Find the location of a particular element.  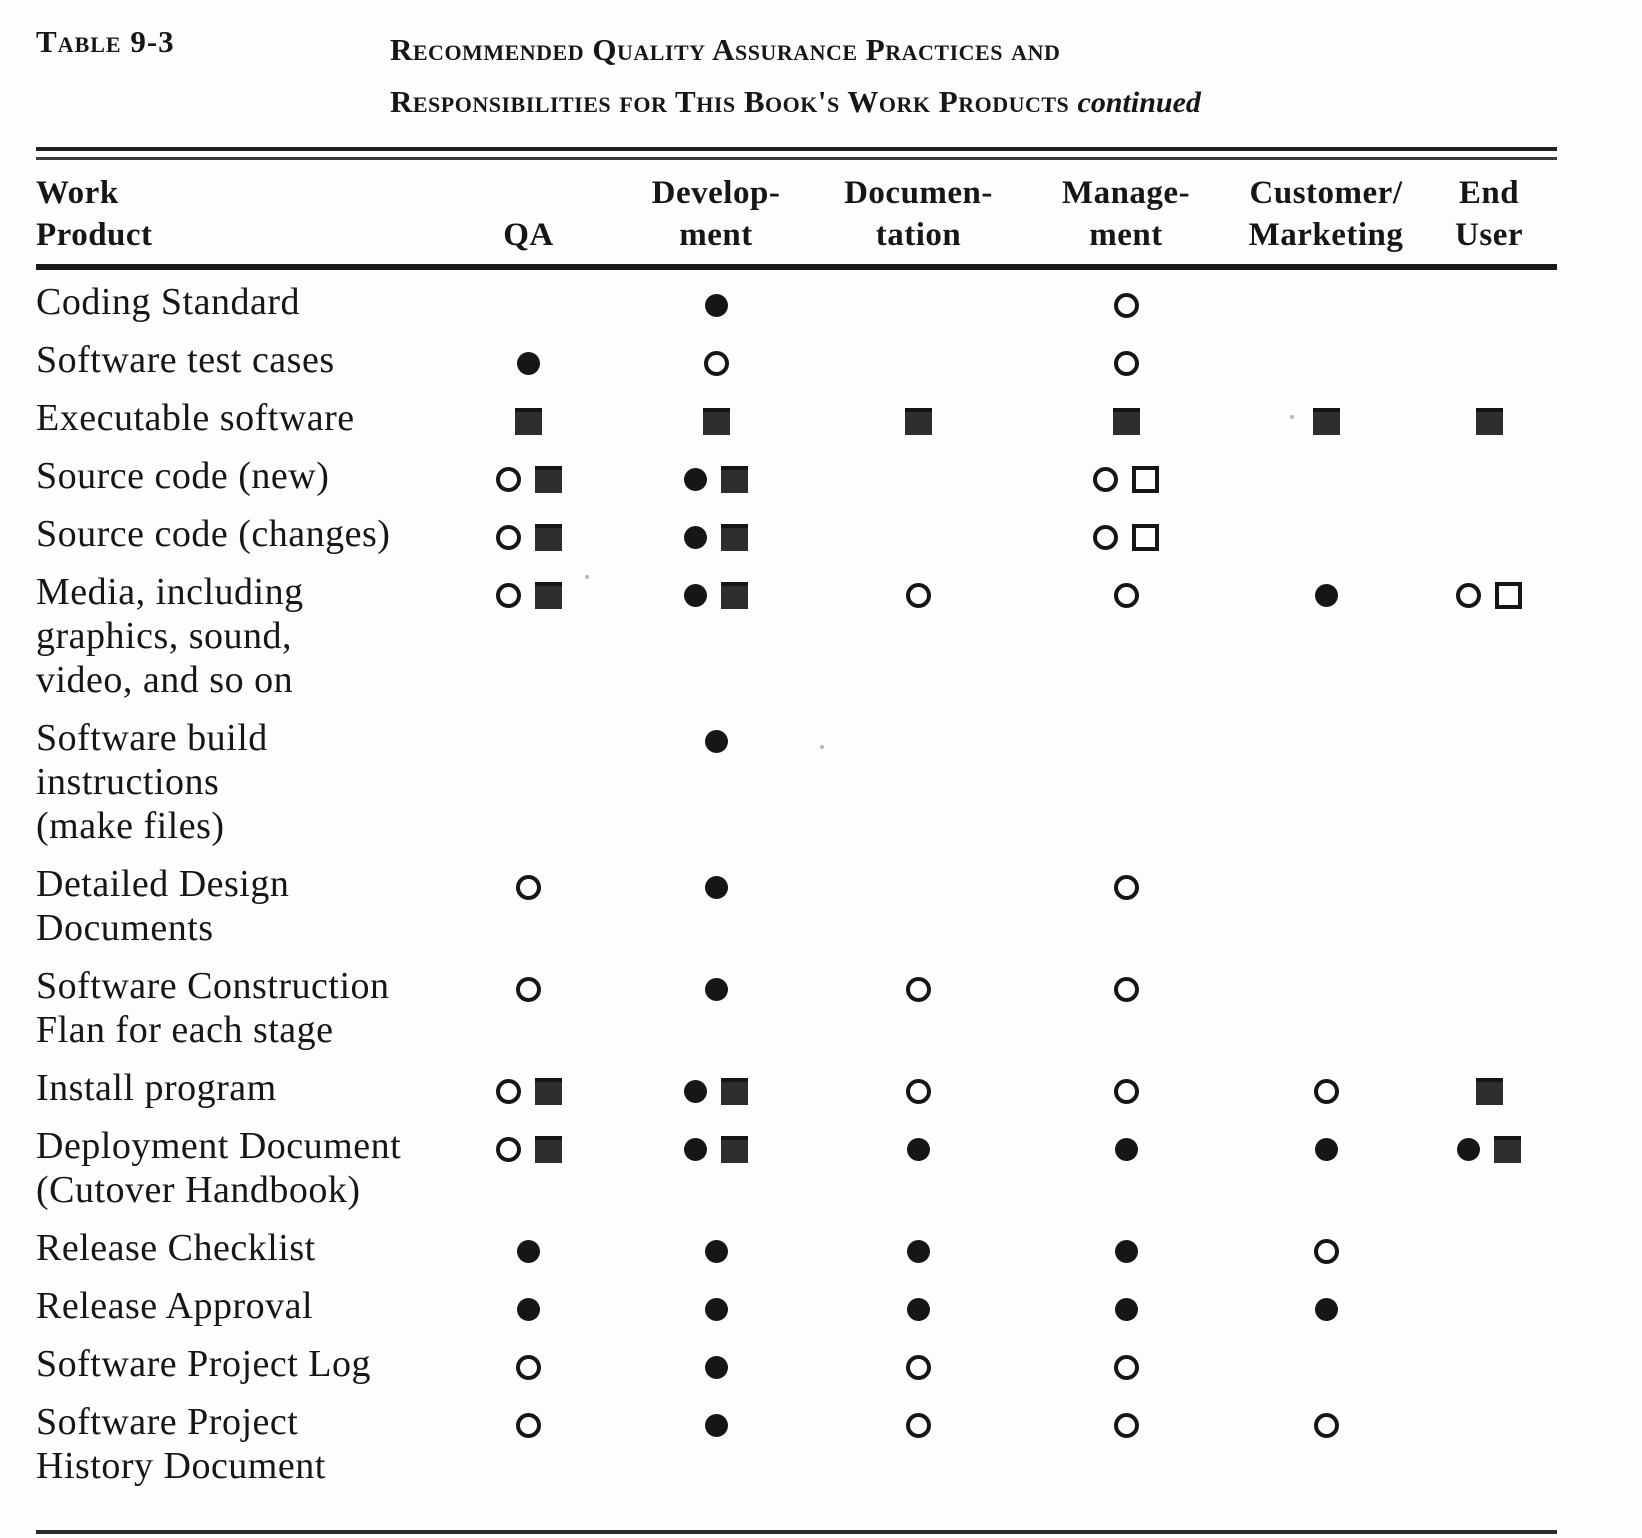

open-square-icon is located at coordinates (1145, 537).